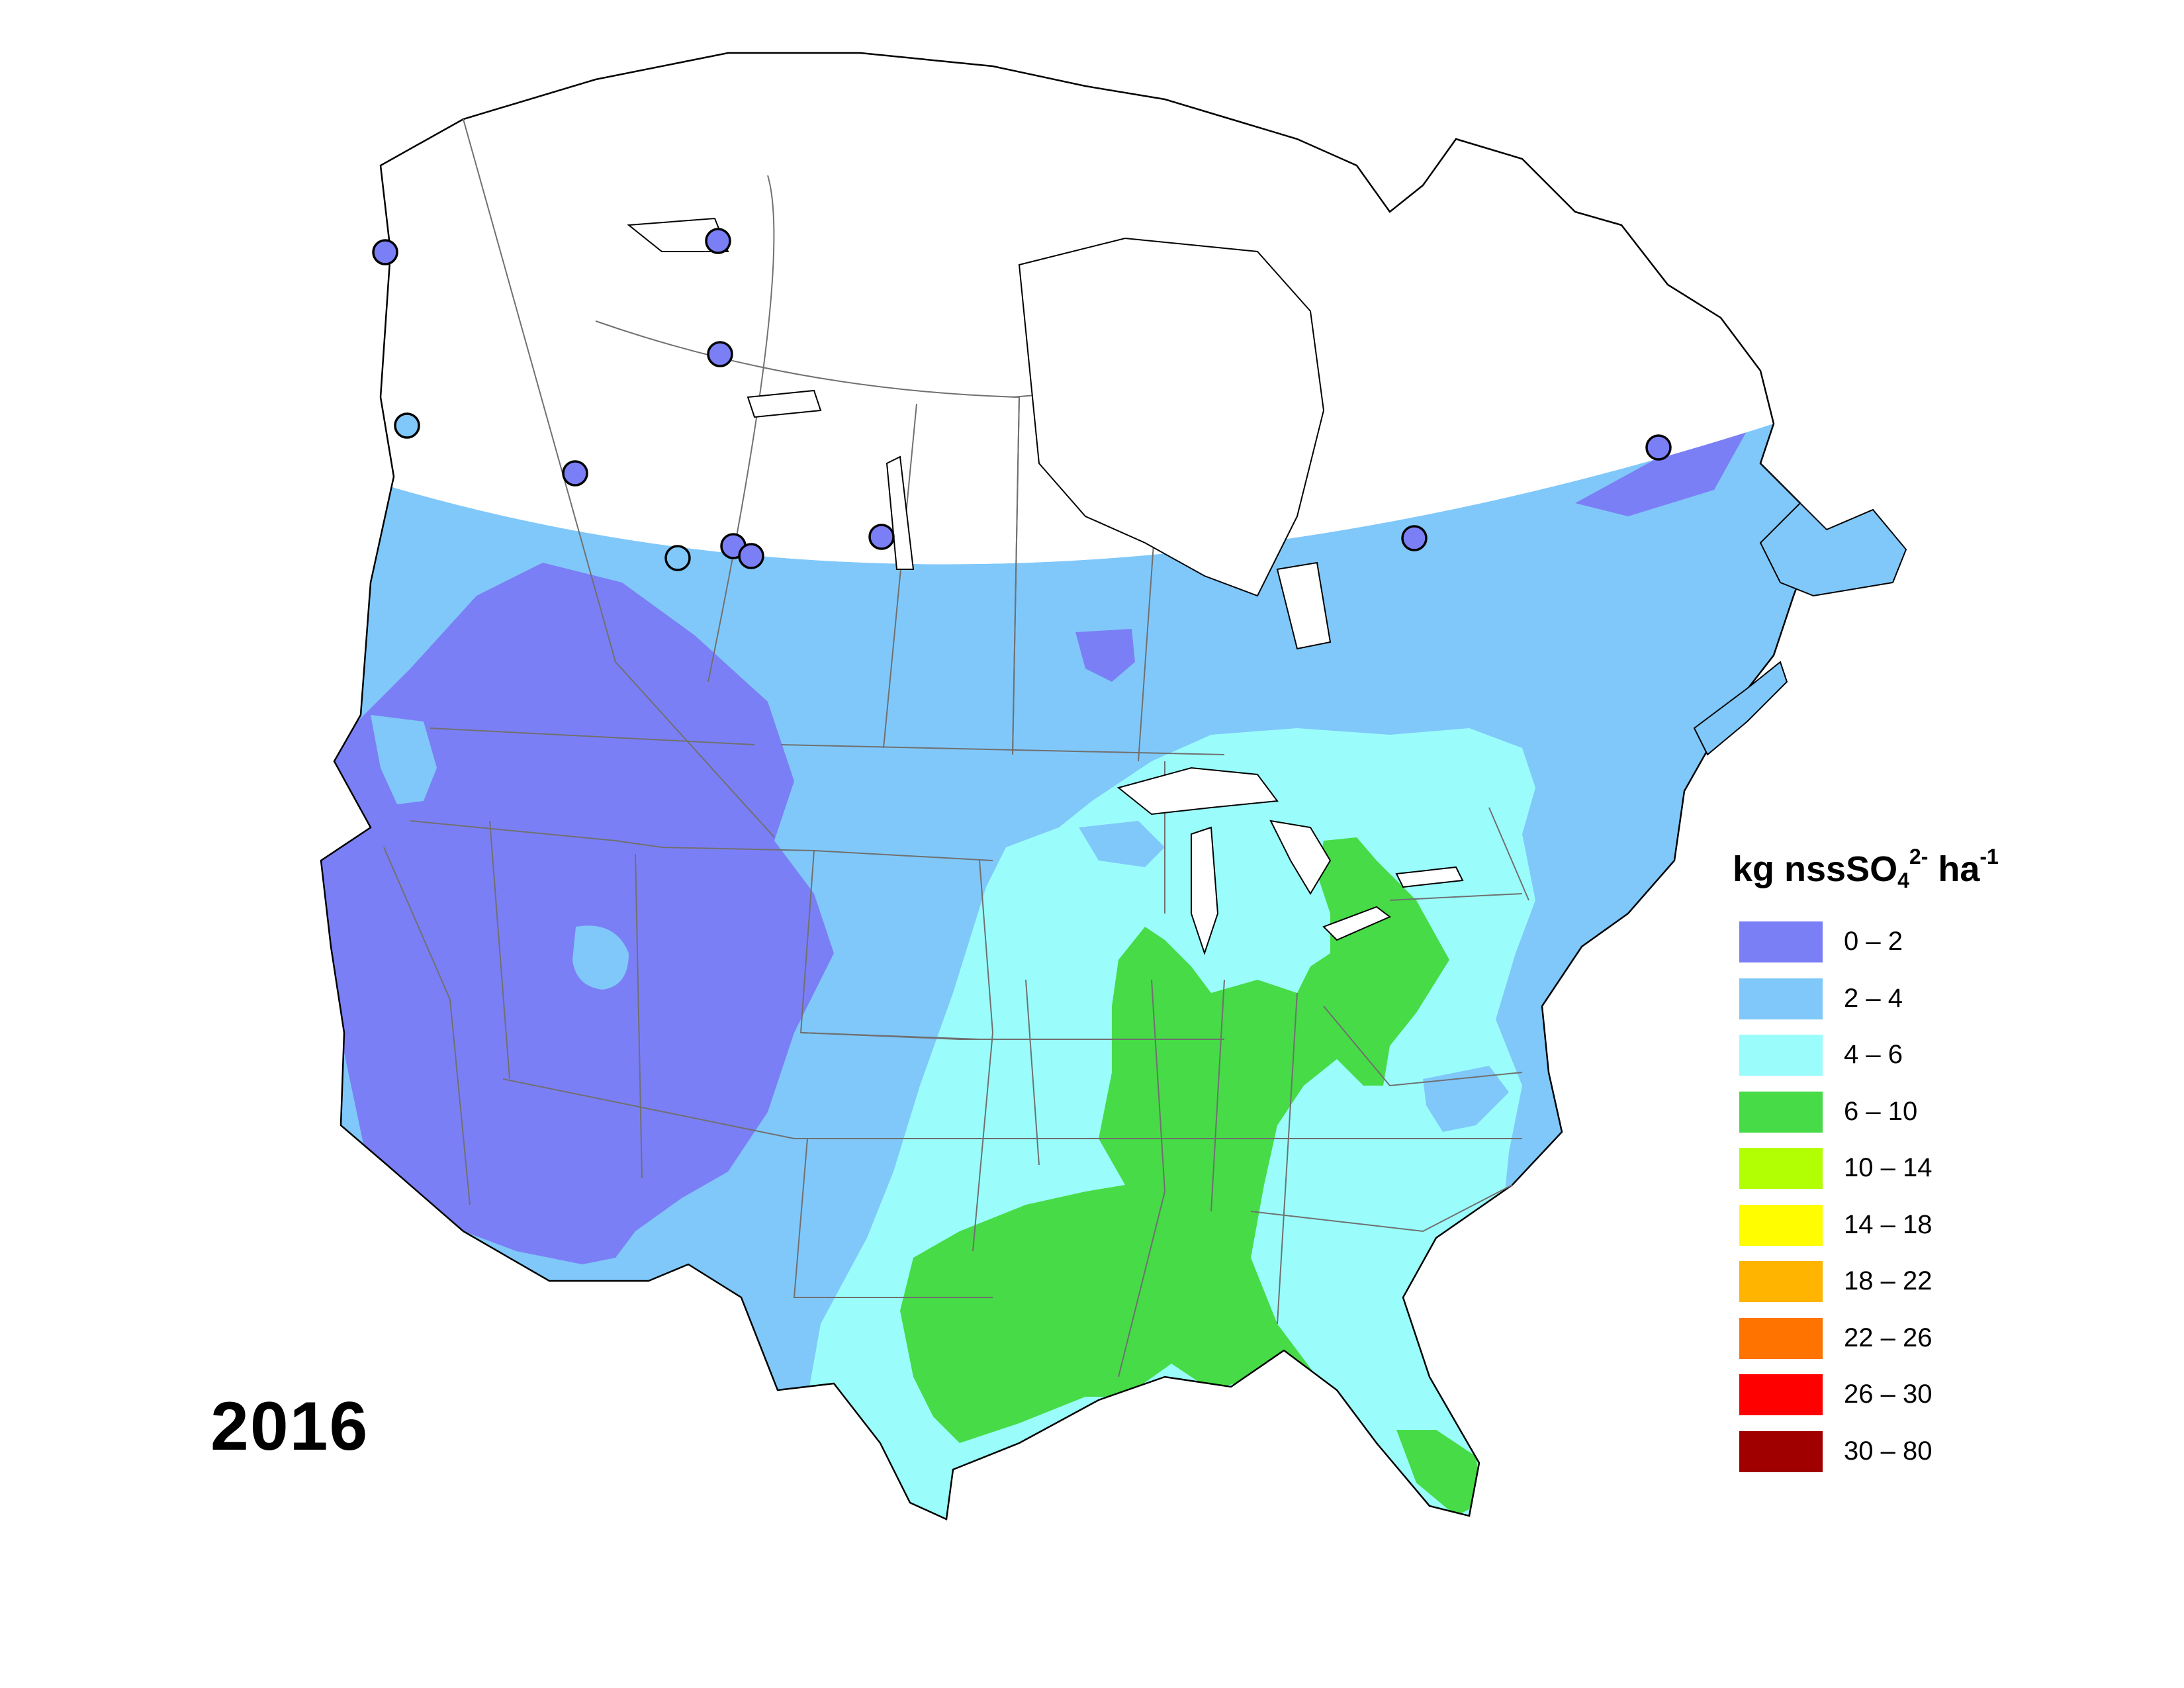 Image resolution: width=2184 pixels, height=1688 pixels. What do you see at coordinates (1903, 880) in the screenshot?
I see `legend-title-sub: 4` at bounding box center [1903, 880].